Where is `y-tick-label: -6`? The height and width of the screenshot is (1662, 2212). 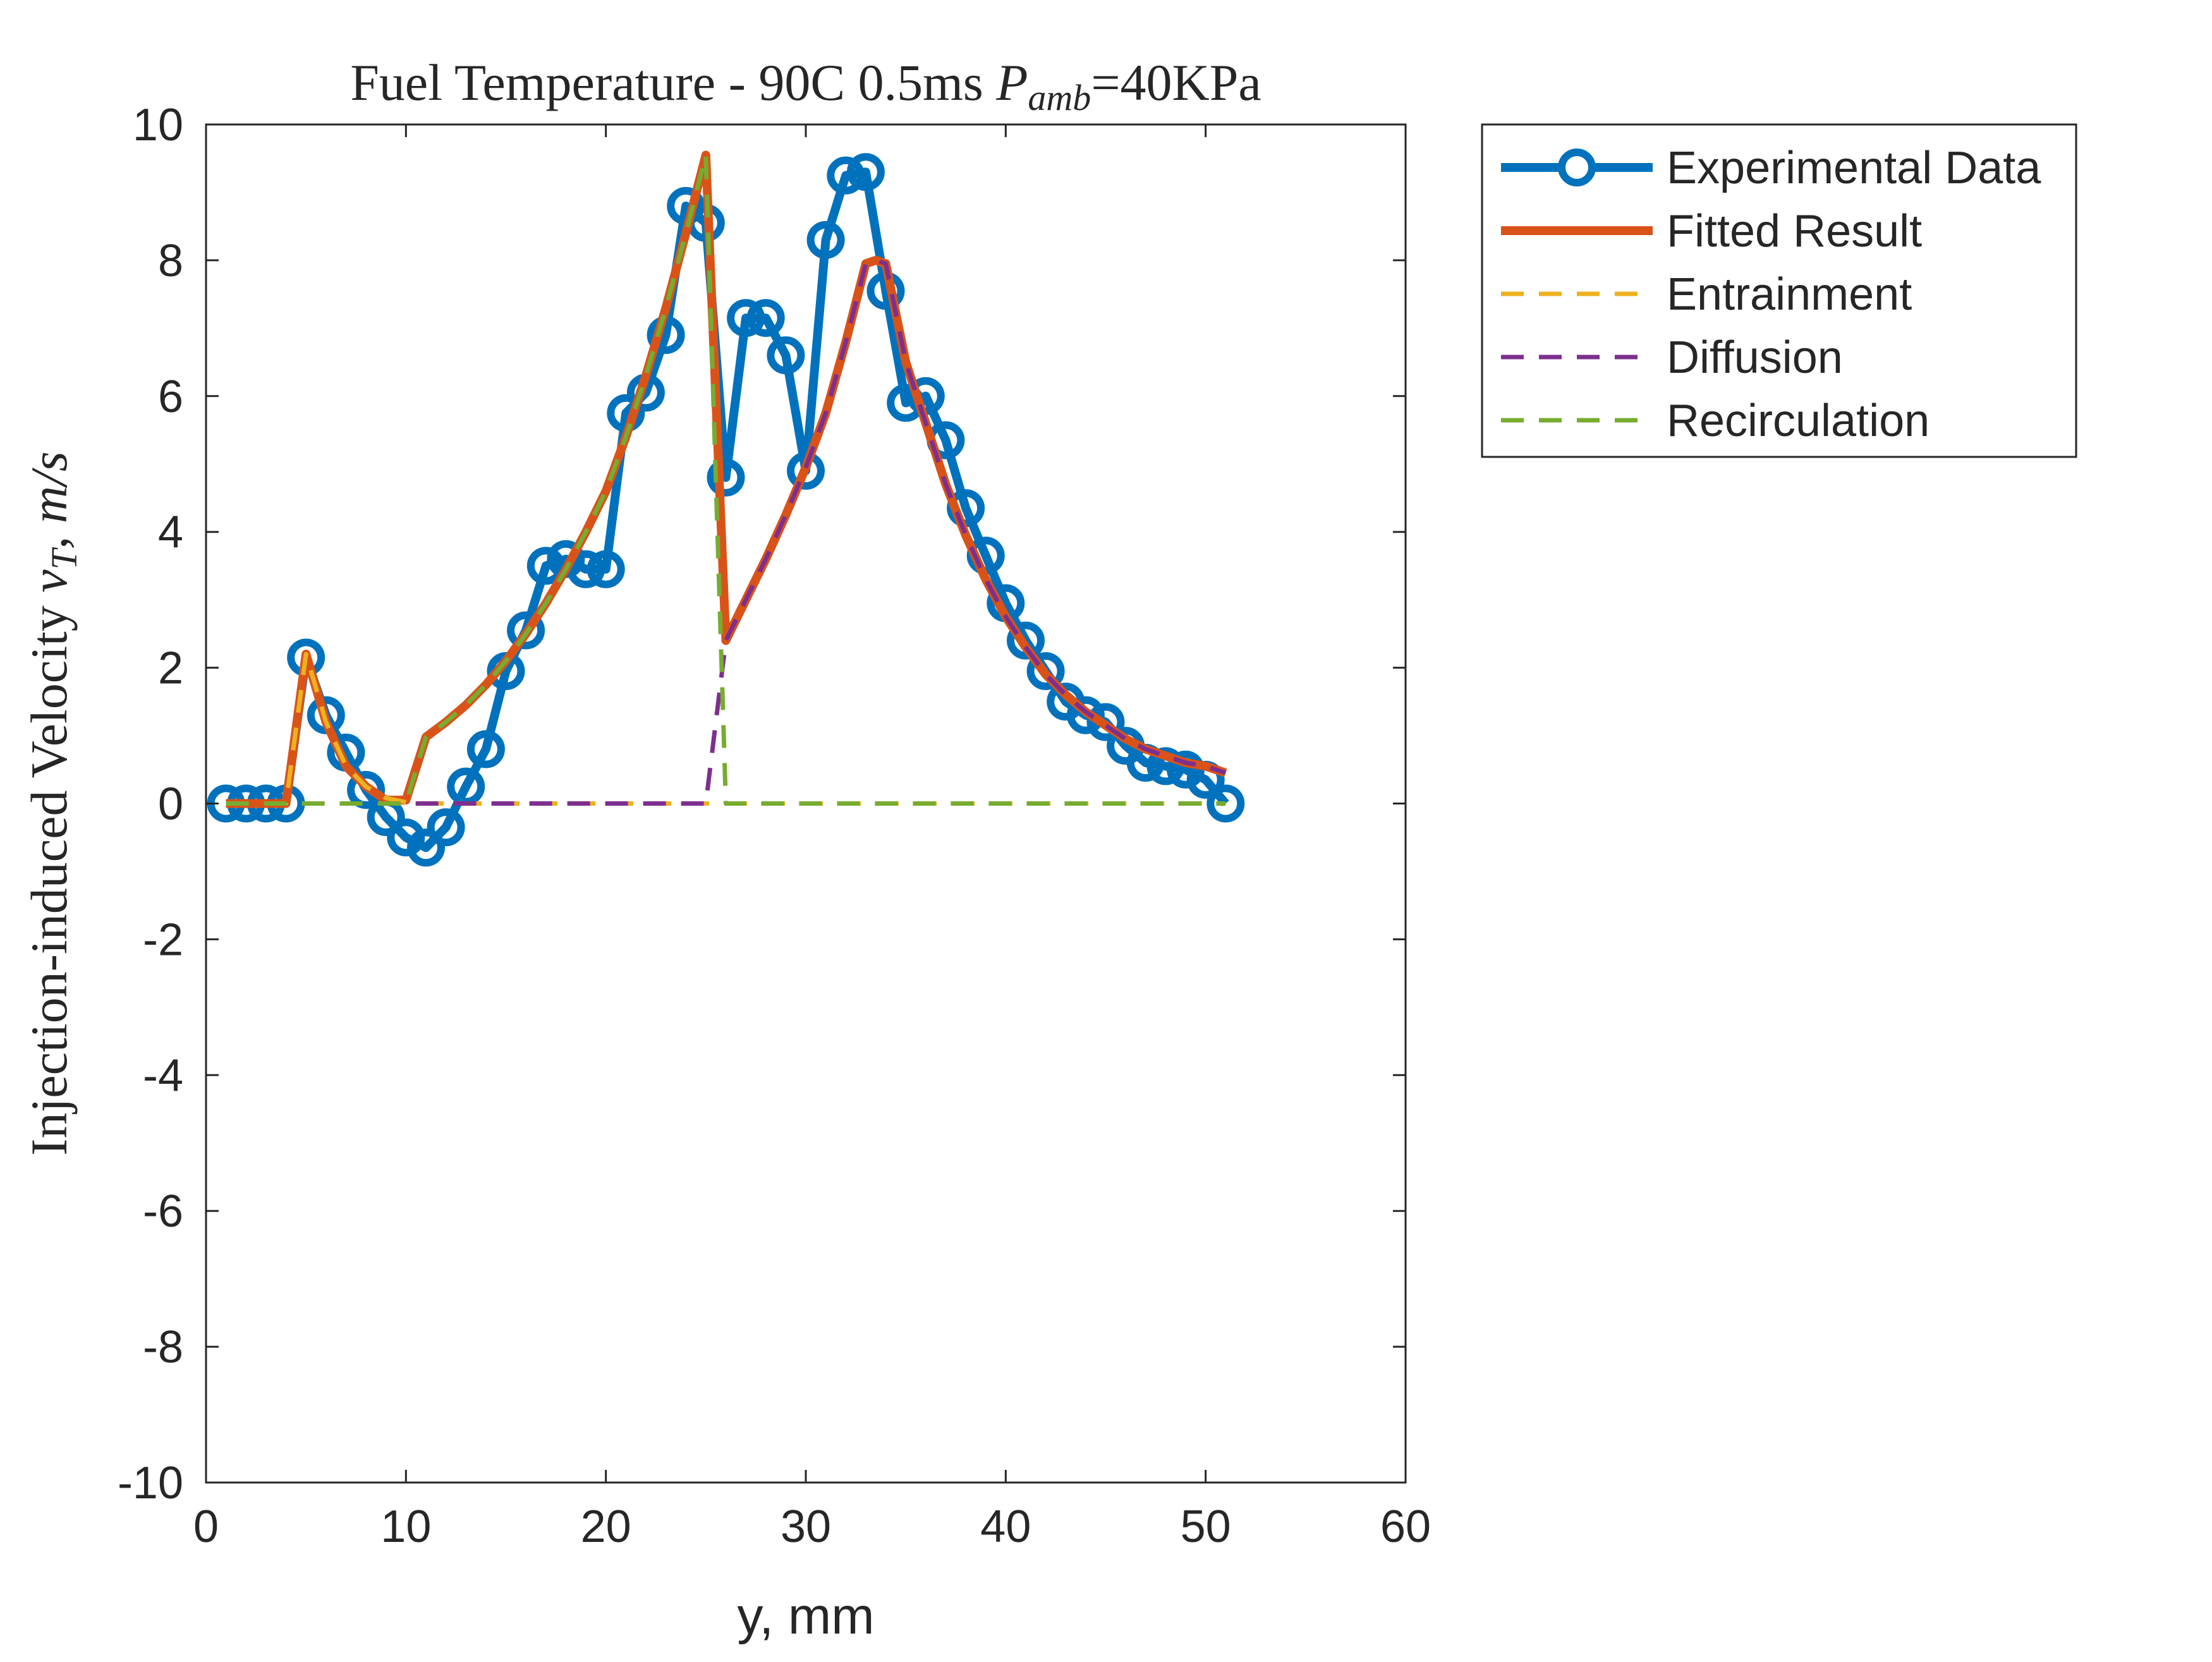 y-tick-label: -6 is located at coordinates (163, 1211).